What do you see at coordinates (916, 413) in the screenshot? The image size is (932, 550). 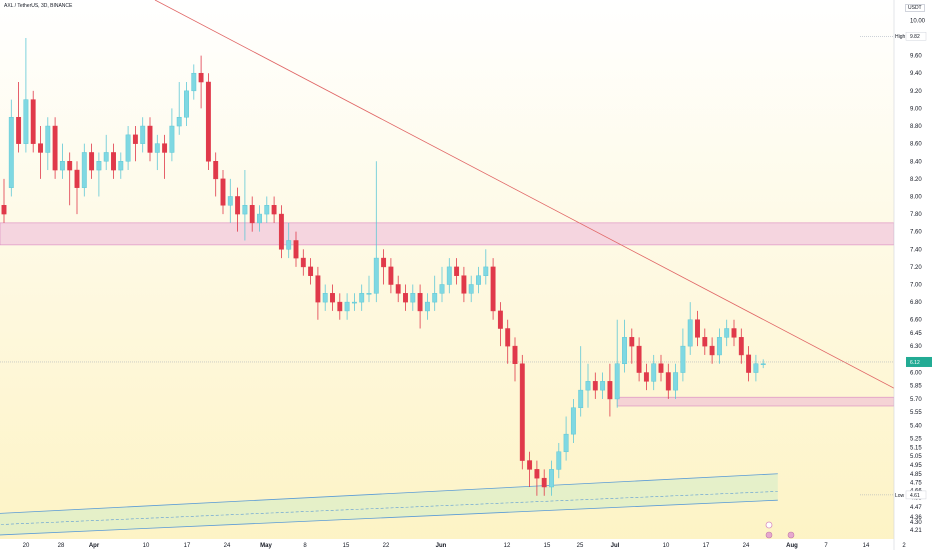 I see `y-tick-label: 5.55` at bounding box center [916, 413].